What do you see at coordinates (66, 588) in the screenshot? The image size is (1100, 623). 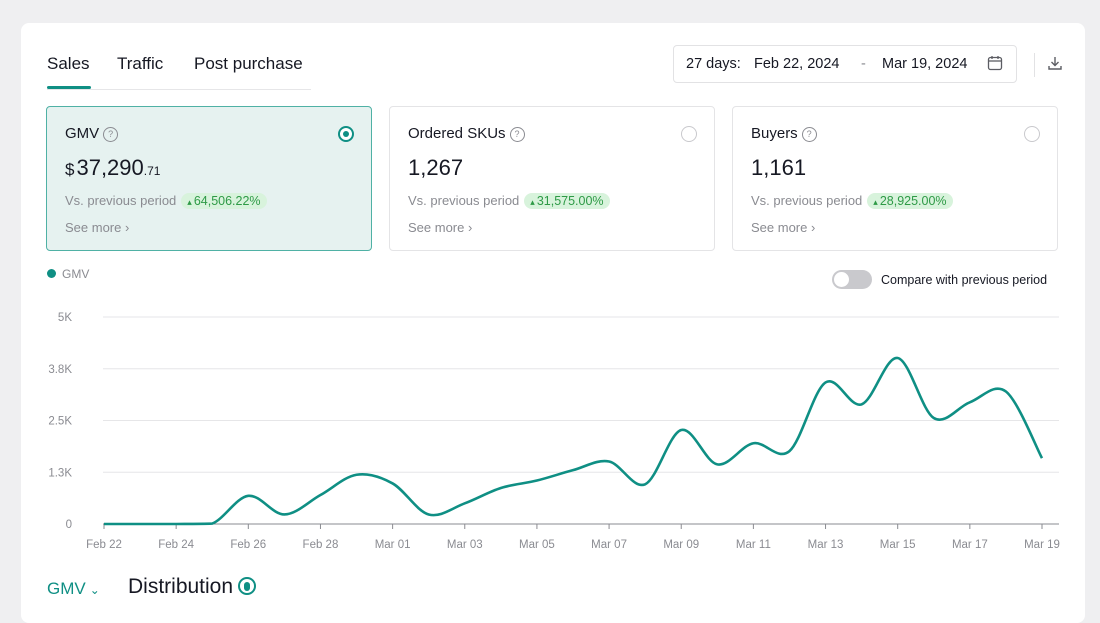 I see `metric-select-label: GMV` at bounding box center [66, 588].